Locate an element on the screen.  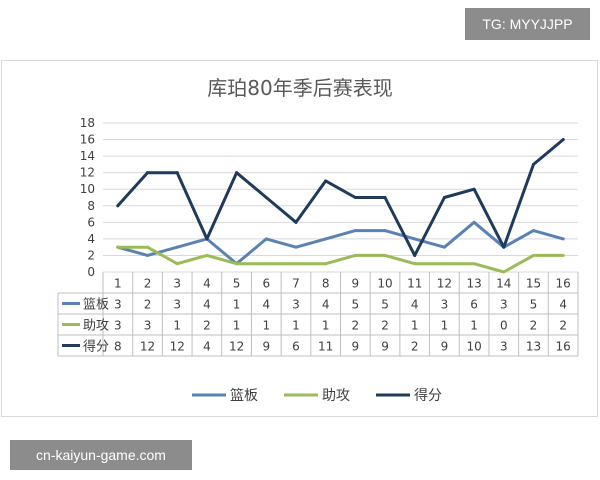
y-tick-label: 10 is located at coordinates (87, 189).